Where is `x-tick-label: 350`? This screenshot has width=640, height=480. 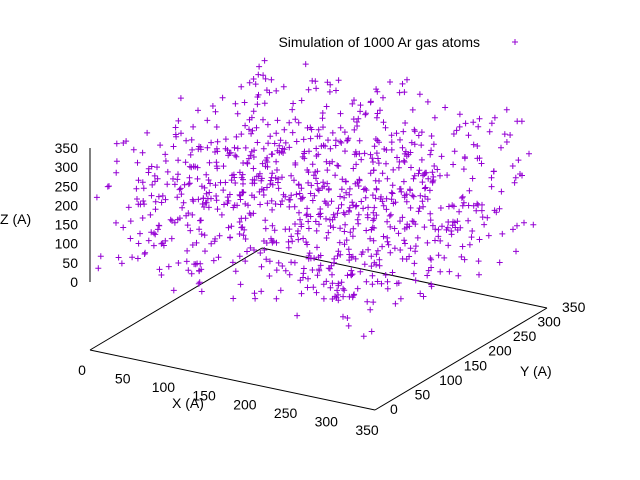
x-tick-label: 350 is located at coordinates (367, 430).